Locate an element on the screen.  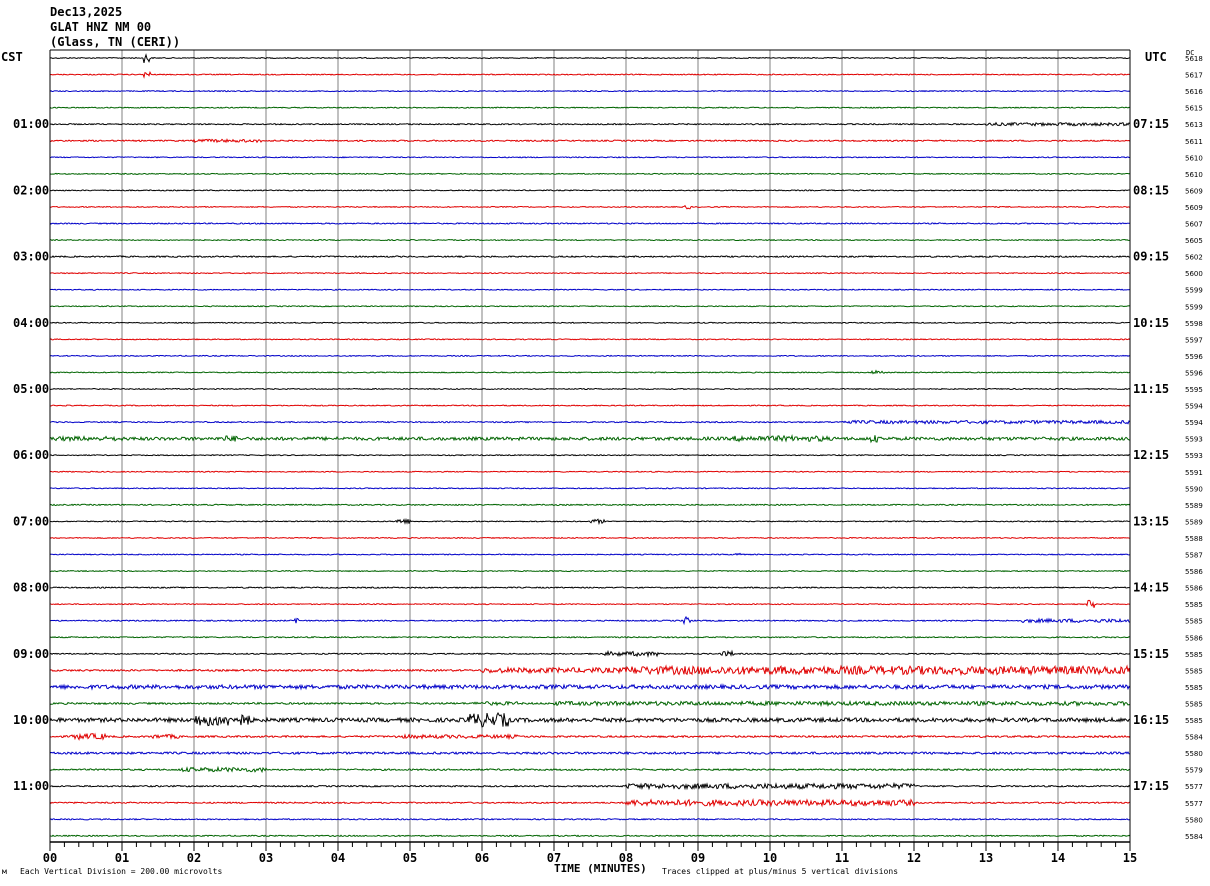
x-tick-label: 05 is located at coordinates (410, 858).